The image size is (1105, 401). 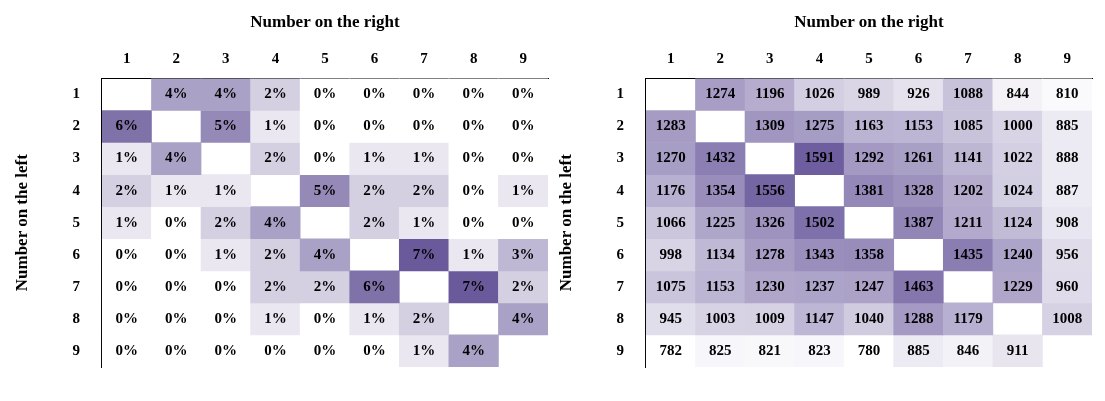 I want to click on data-label: 1463, so click(x=918, y=285).